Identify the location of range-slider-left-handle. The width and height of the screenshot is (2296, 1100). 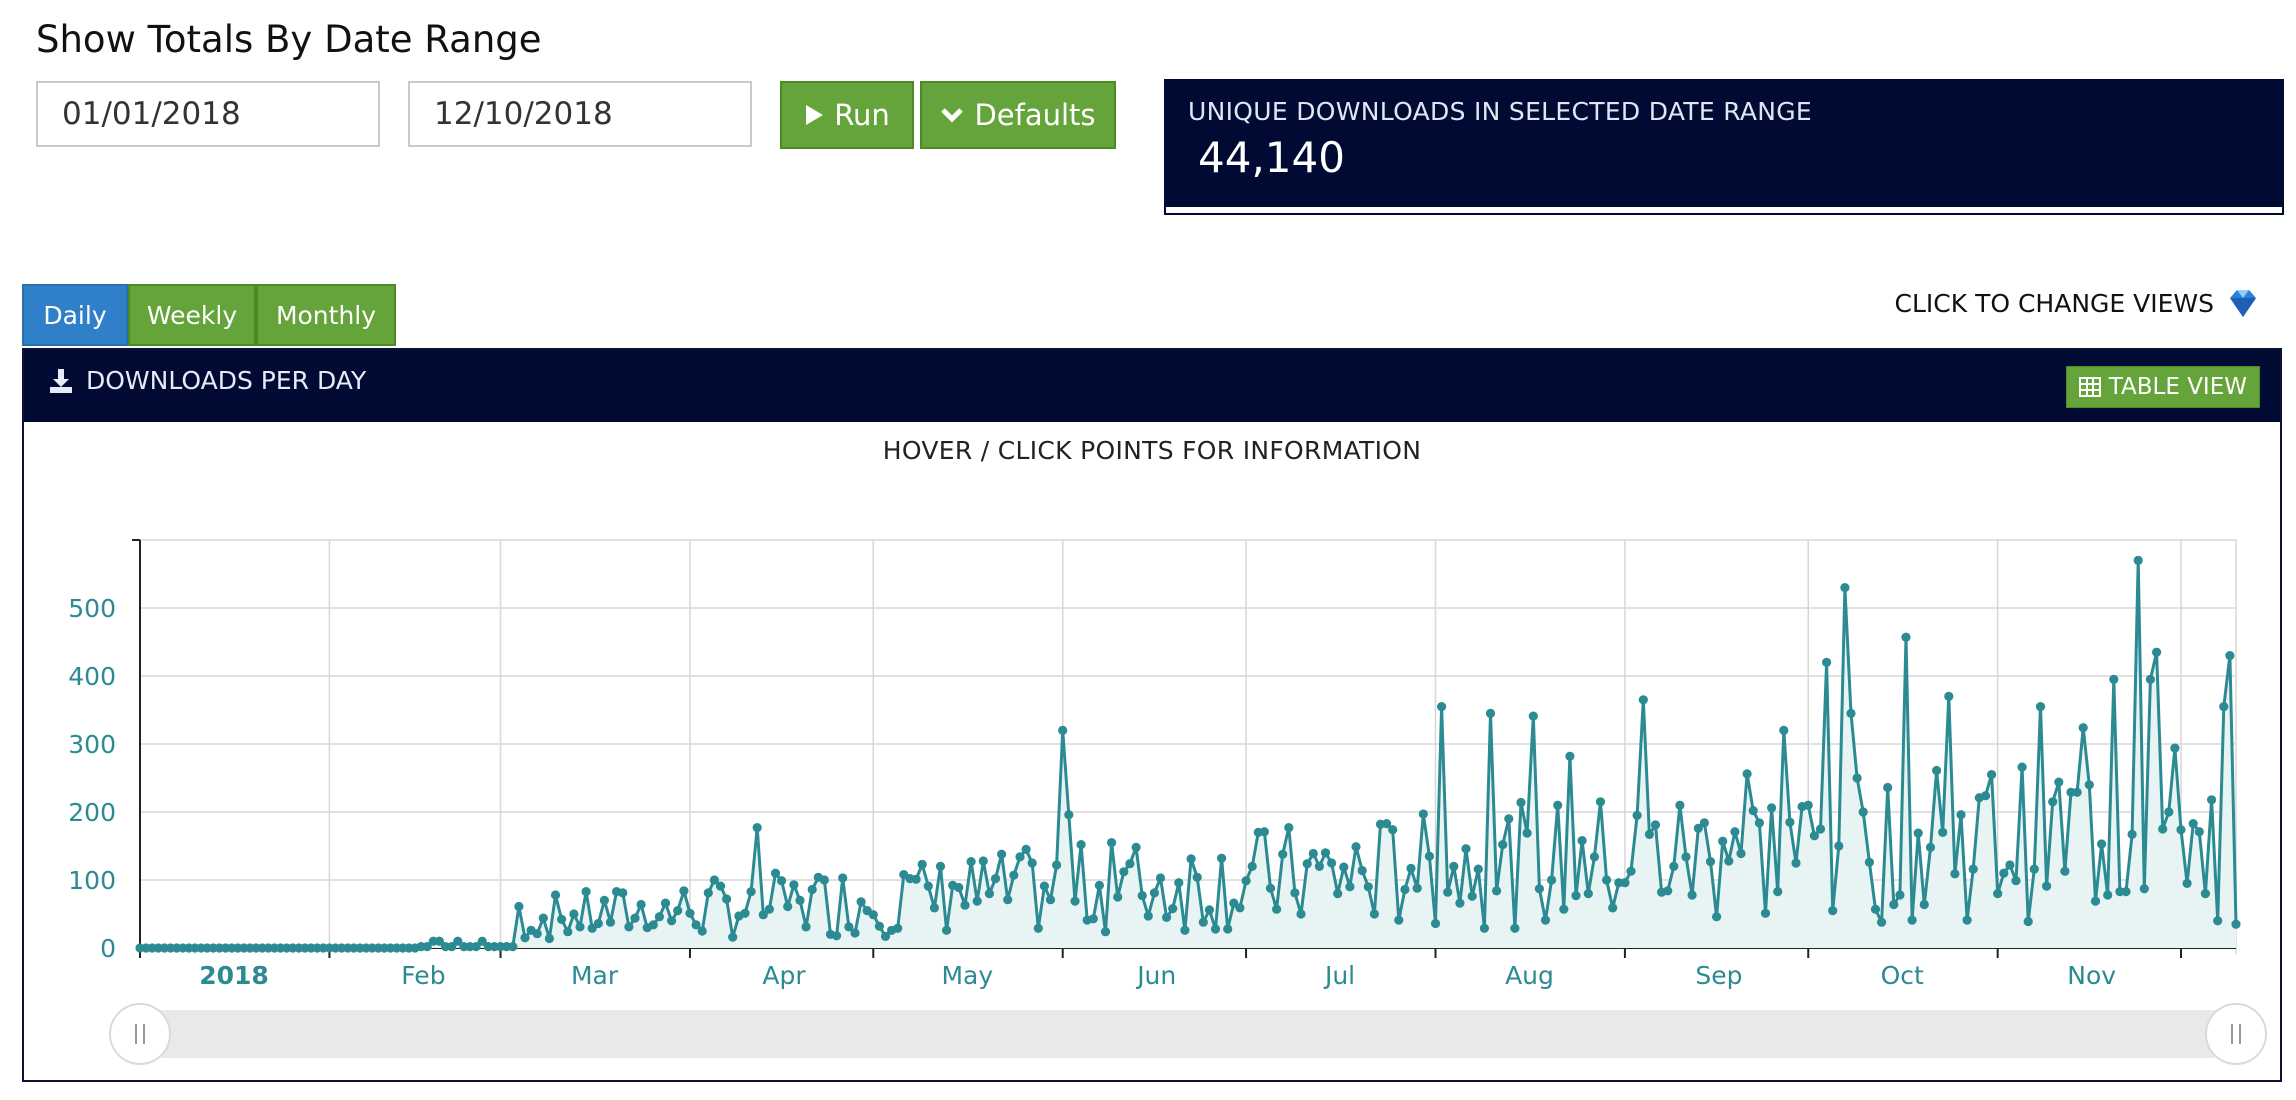
(140, 1034).